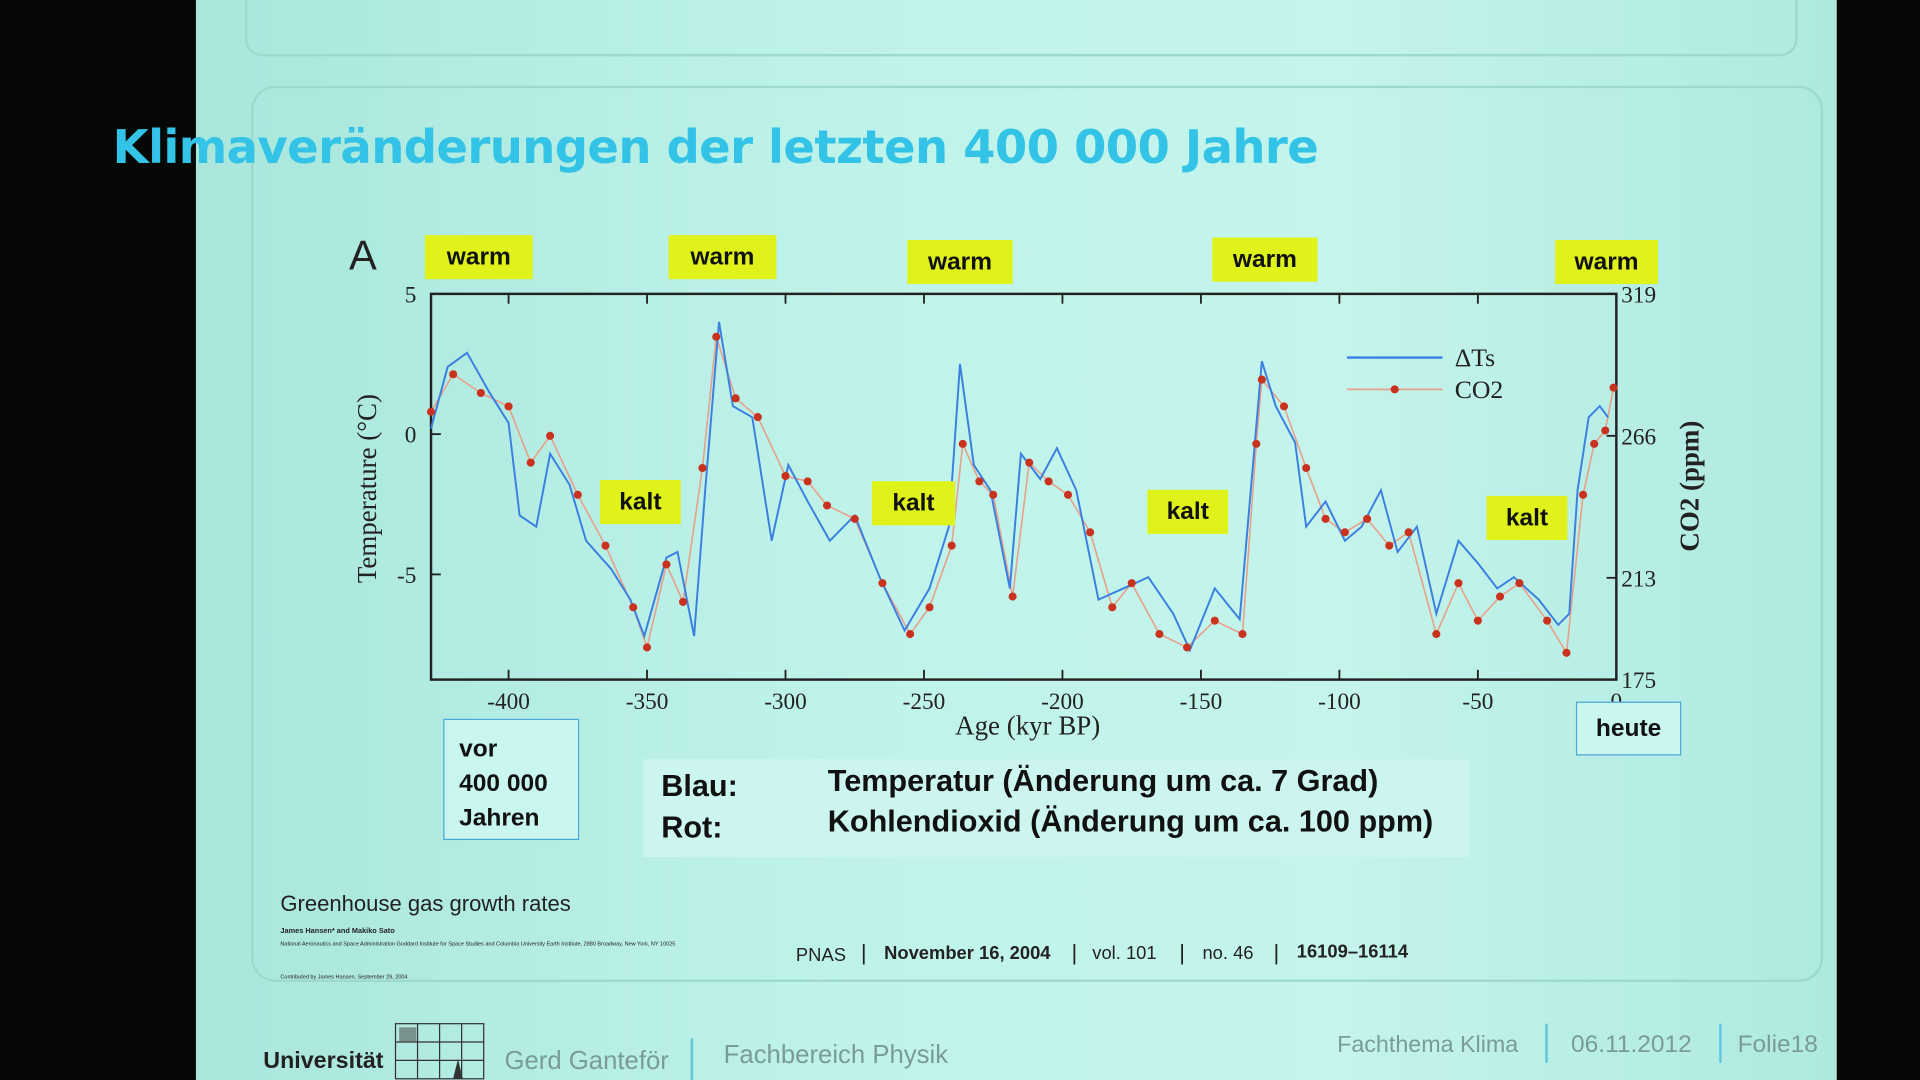 The height and width of the screenshot is (1080, 1920). I want to click on footer-slide-number: Folie18, so click(1777, 1044).